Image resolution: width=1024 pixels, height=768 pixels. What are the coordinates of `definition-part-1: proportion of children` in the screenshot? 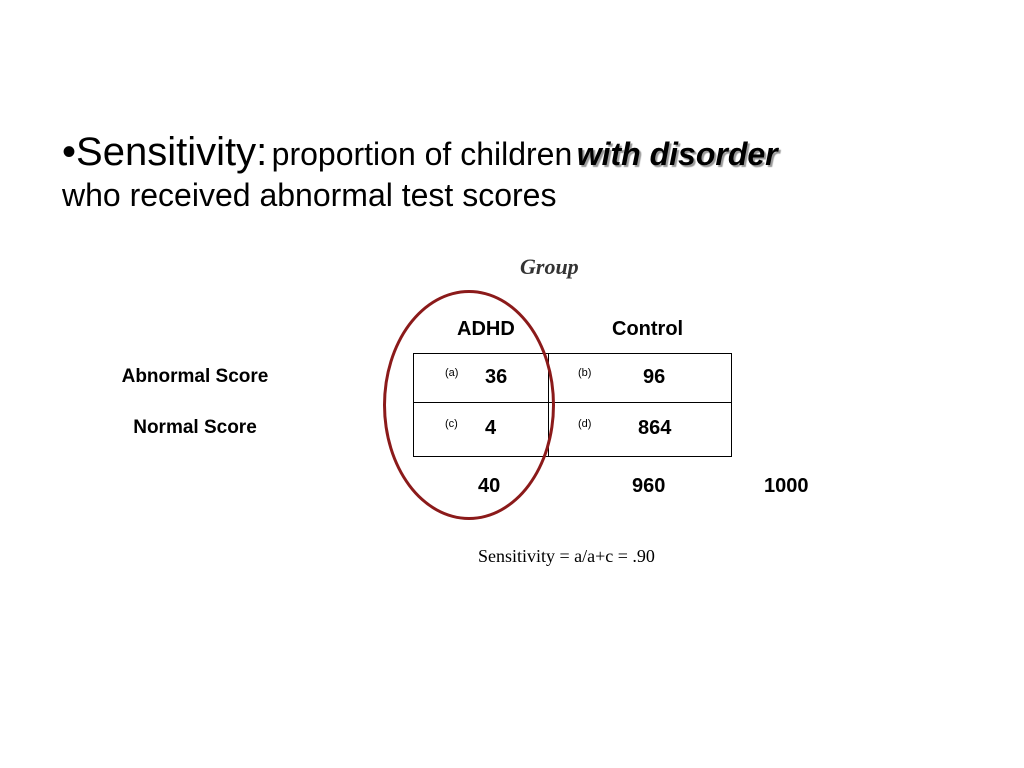 It's located at (422, 154).